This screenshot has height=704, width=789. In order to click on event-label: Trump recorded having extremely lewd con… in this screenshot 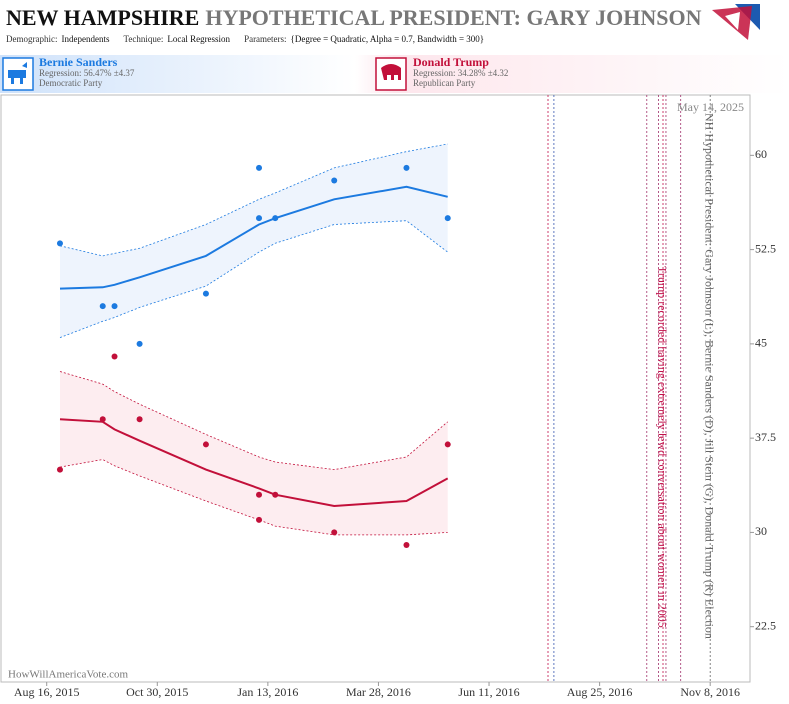, I will do `click(662, 447)`.